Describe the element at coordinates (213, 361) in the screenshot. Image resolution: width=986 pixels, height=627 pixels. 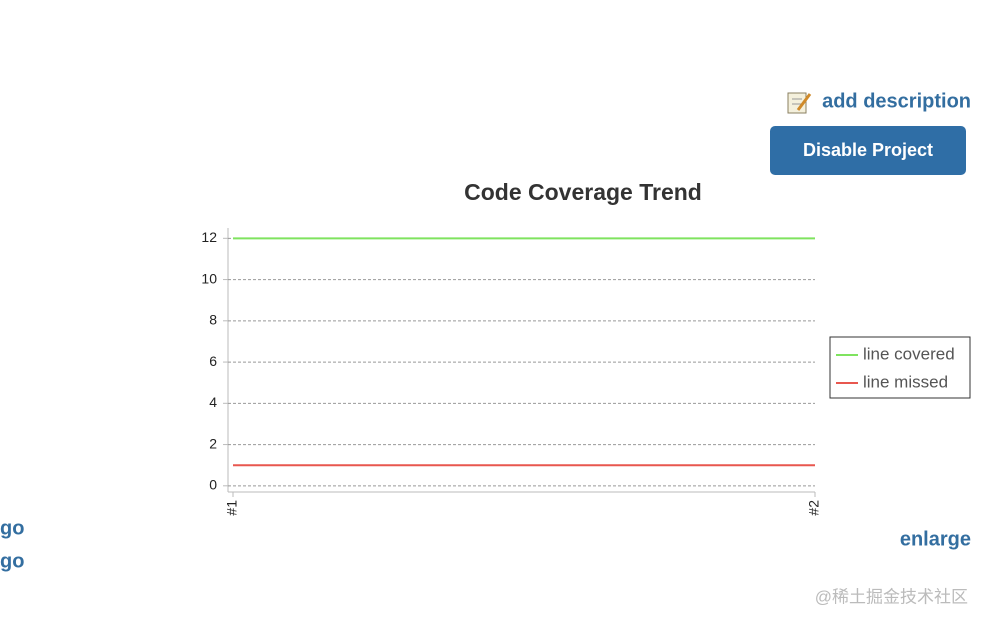
I see `y-tick-label: 6` at that location.